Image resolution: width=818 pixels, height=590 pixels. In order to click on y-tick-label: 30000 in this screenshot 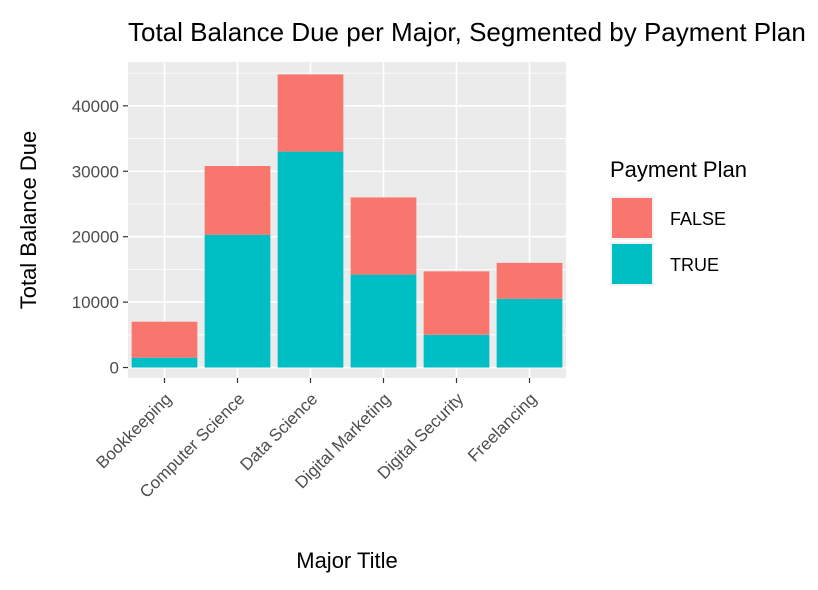, I will do `click(95, 171)`.